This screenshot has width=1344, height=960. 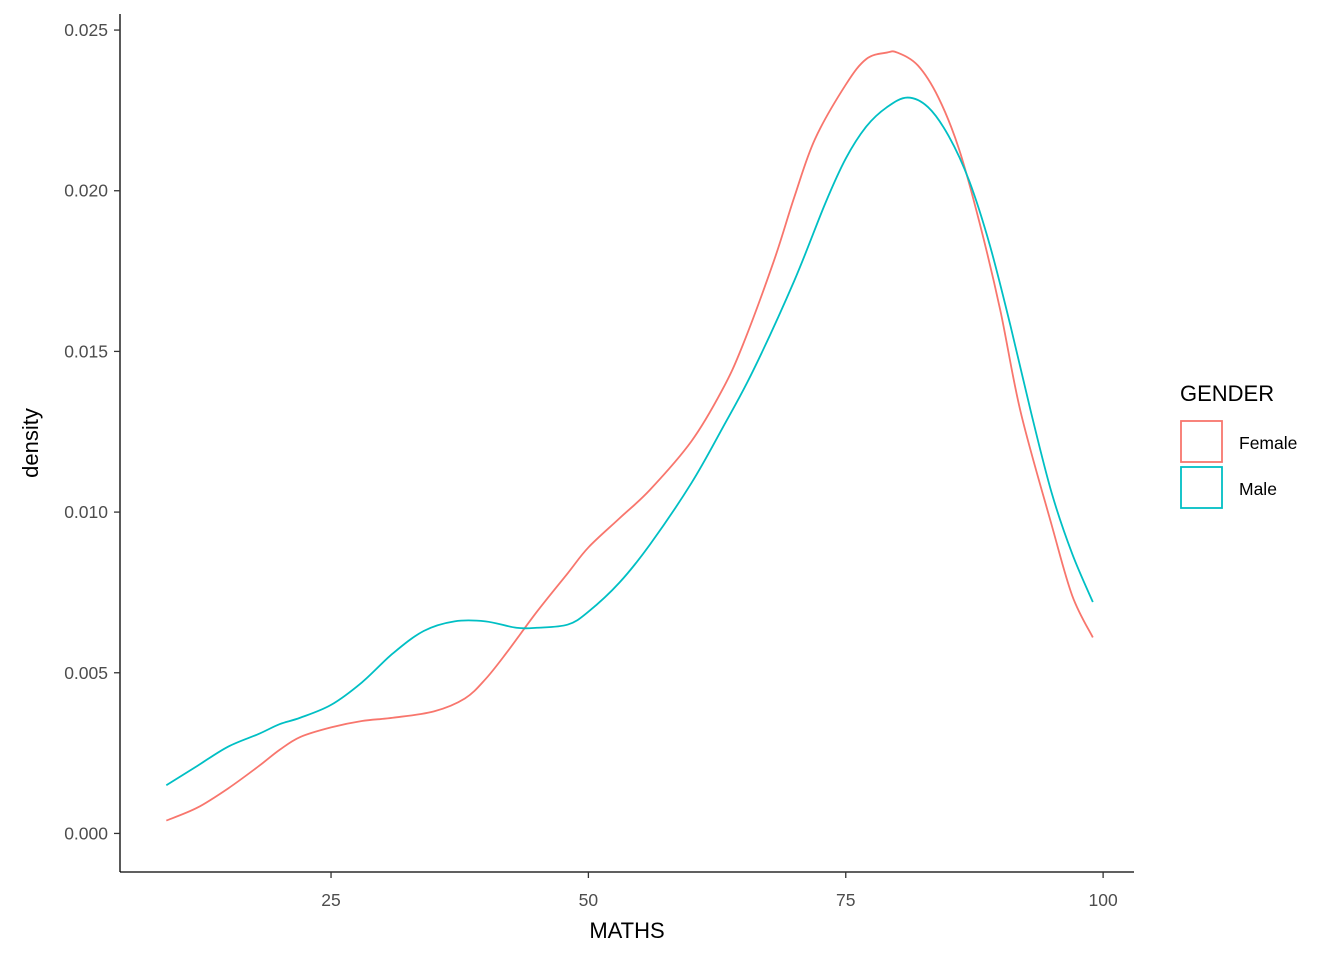 I want to click on y-tick-label: 0.005, so click(x=86, y=673).